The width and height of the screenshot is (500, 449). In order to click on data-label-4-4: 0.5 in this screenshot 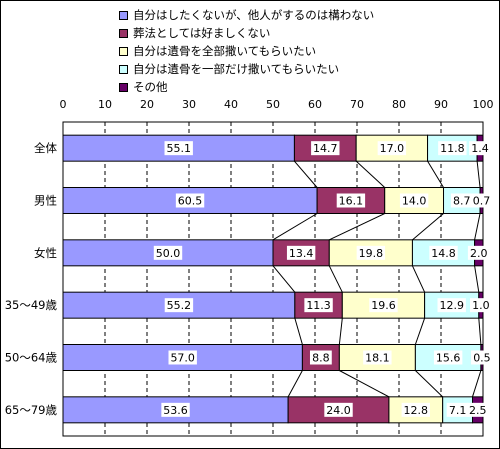, I will do `click(482, 358)`.